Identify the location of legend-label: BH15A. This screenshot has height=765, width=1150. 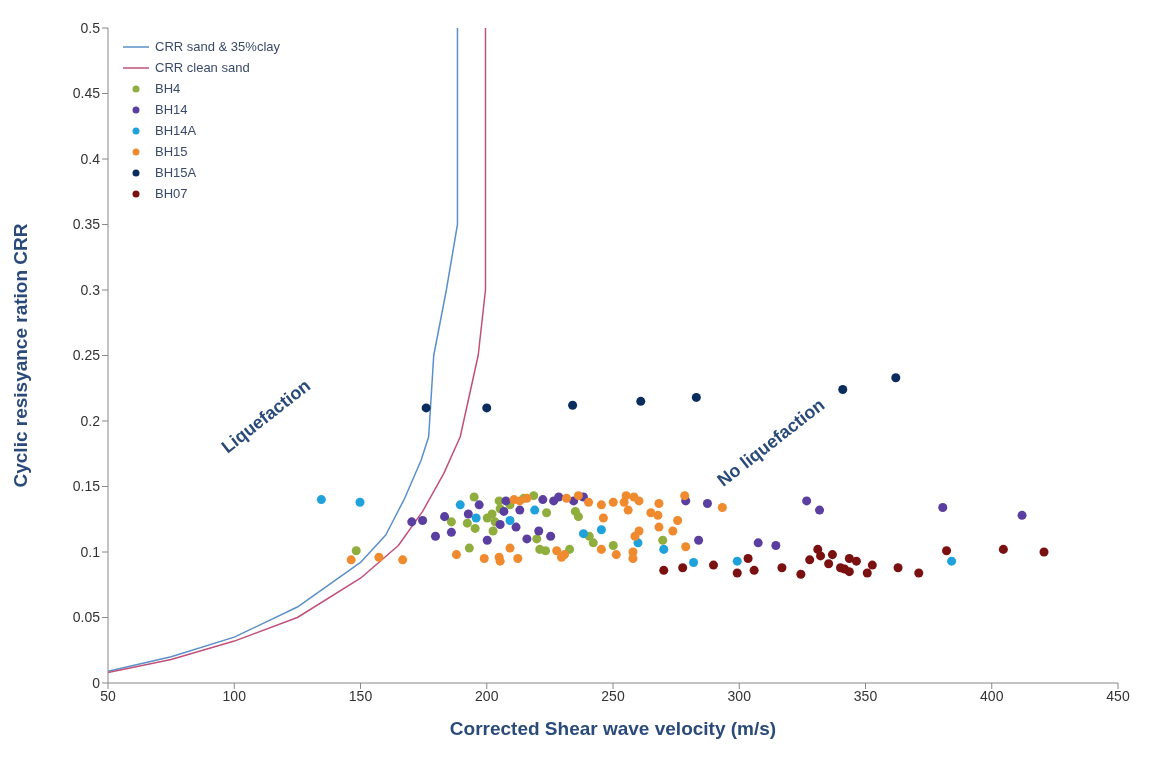
(176, 172).